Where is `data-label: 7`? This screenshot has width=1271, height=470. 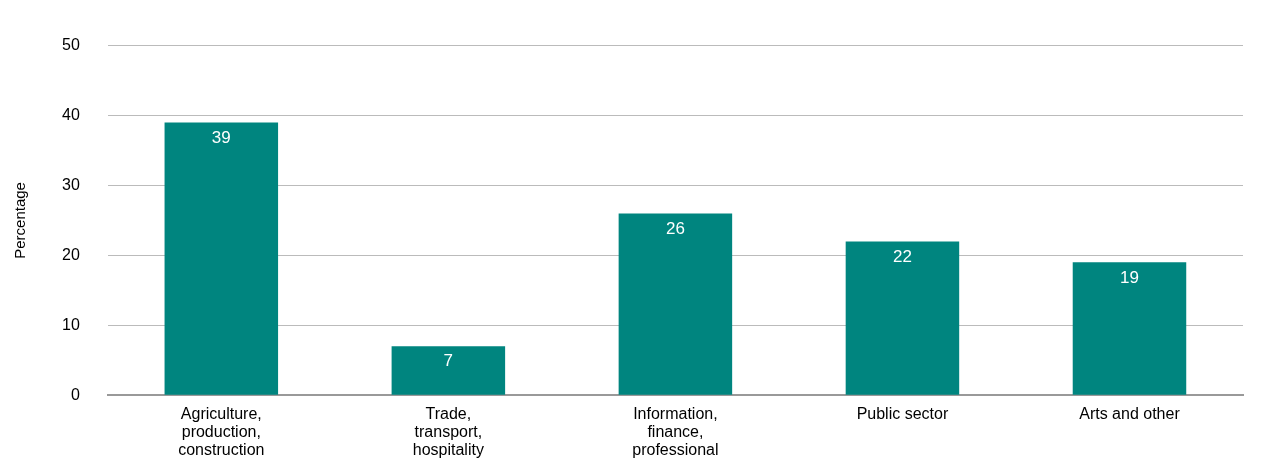
data-label: 7 is located at coordinates (448, 361).